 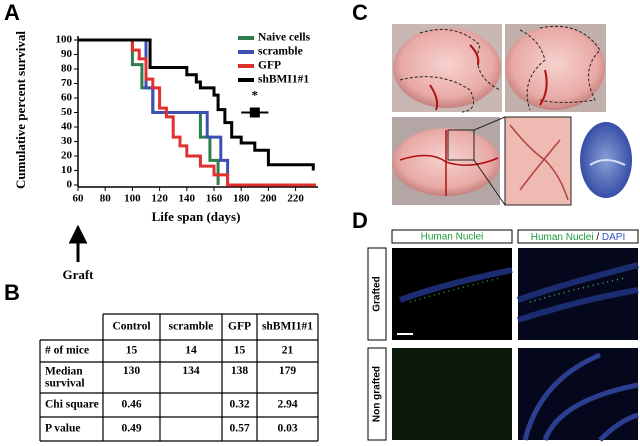 What do you see at coordinates (67, 98) in the screenshot?
I see `y-tick-label: 60` at bounding box center [67, 98].